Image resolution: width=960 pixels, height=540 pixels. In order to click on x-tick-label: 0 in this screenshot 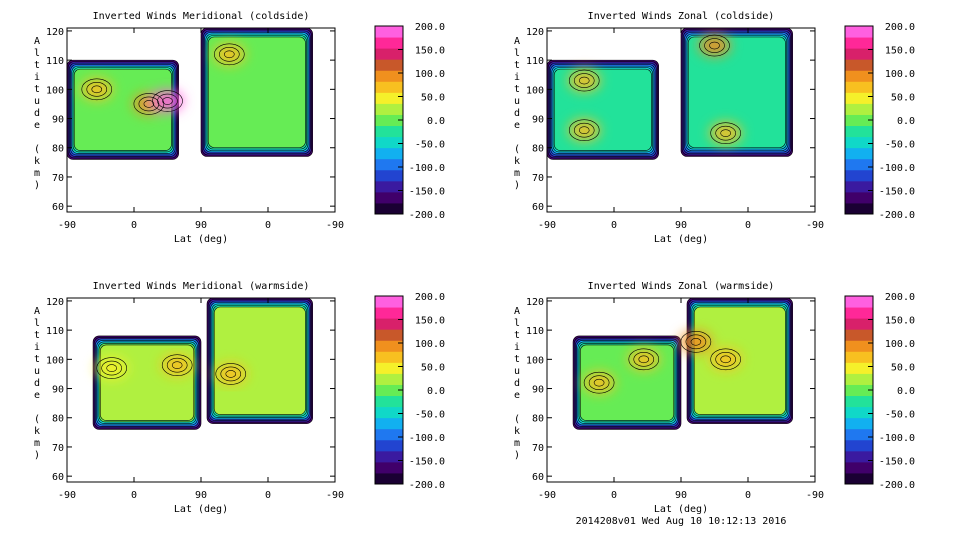, I will do `click(268, 225)`.